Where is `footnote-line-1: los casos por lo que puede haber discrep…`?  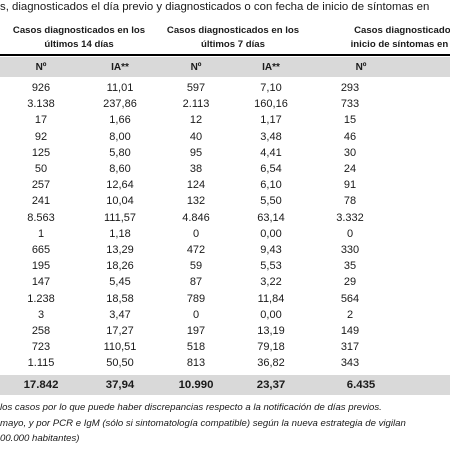 footnote-line-1: los casos por lo que puede haber discrep… is located at coordinates (191, 407).